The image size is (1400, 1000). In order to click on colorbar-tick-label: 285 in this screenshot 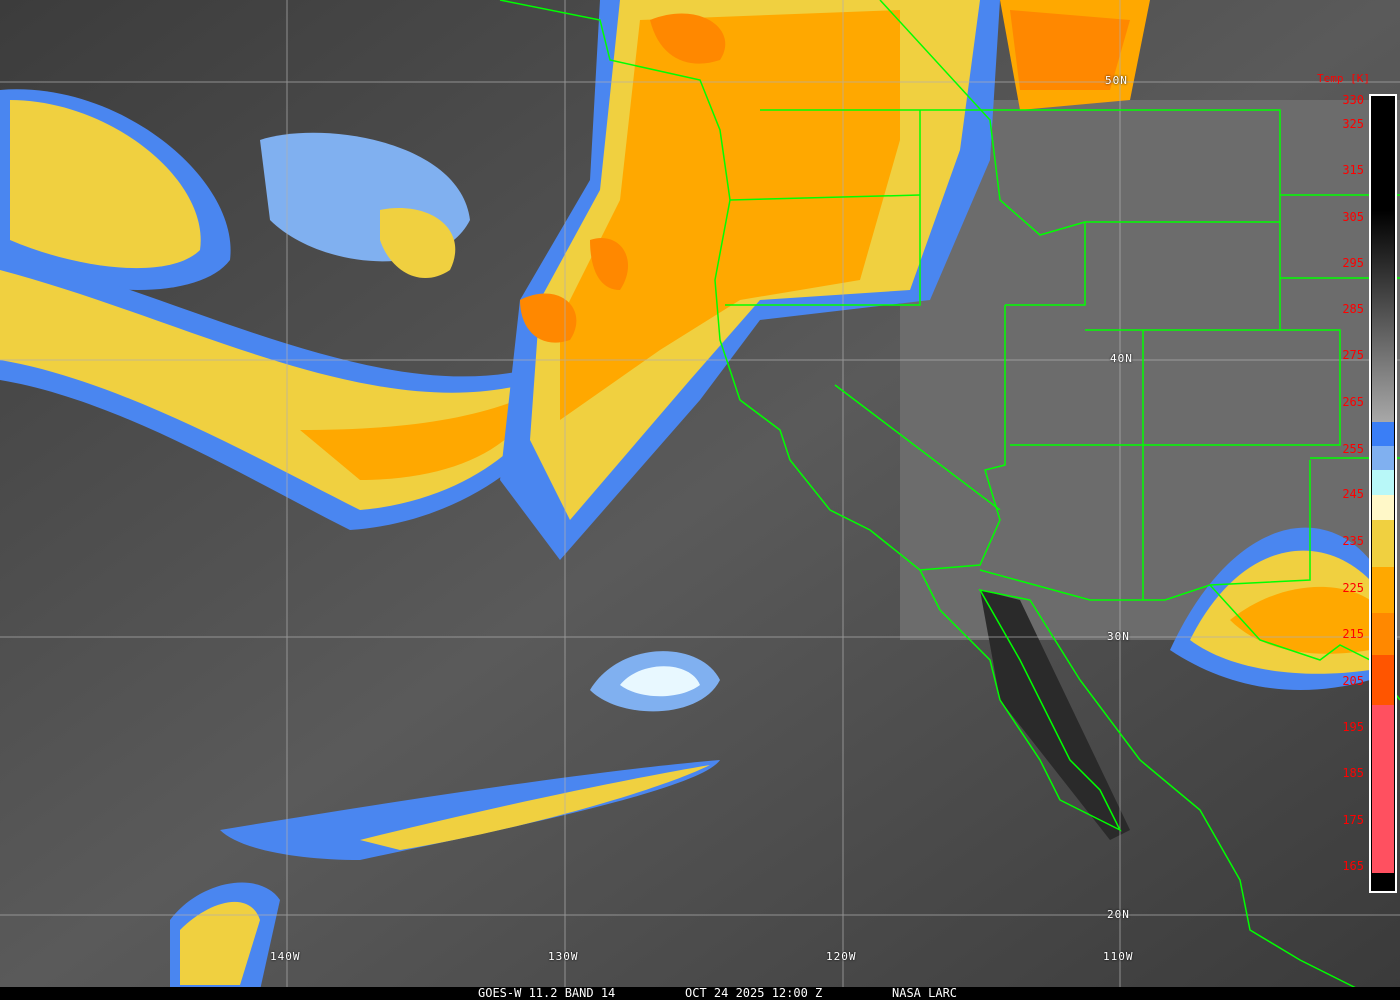, I will do `click(1353, 309)`.